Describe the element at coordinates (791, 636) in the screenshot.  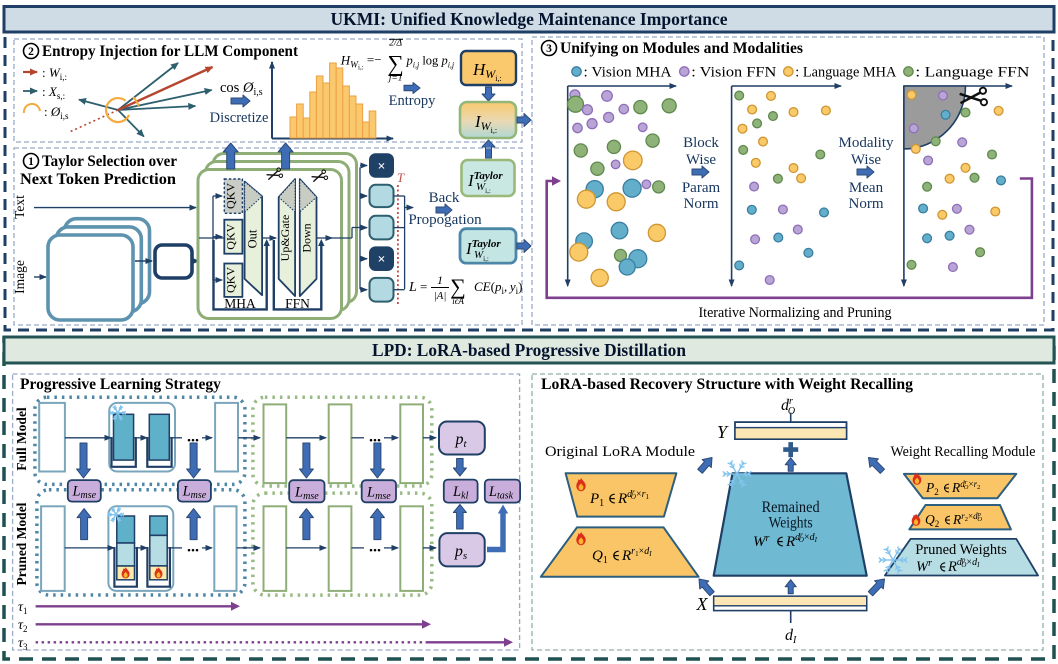
I see `svg-text: dI` at that location.